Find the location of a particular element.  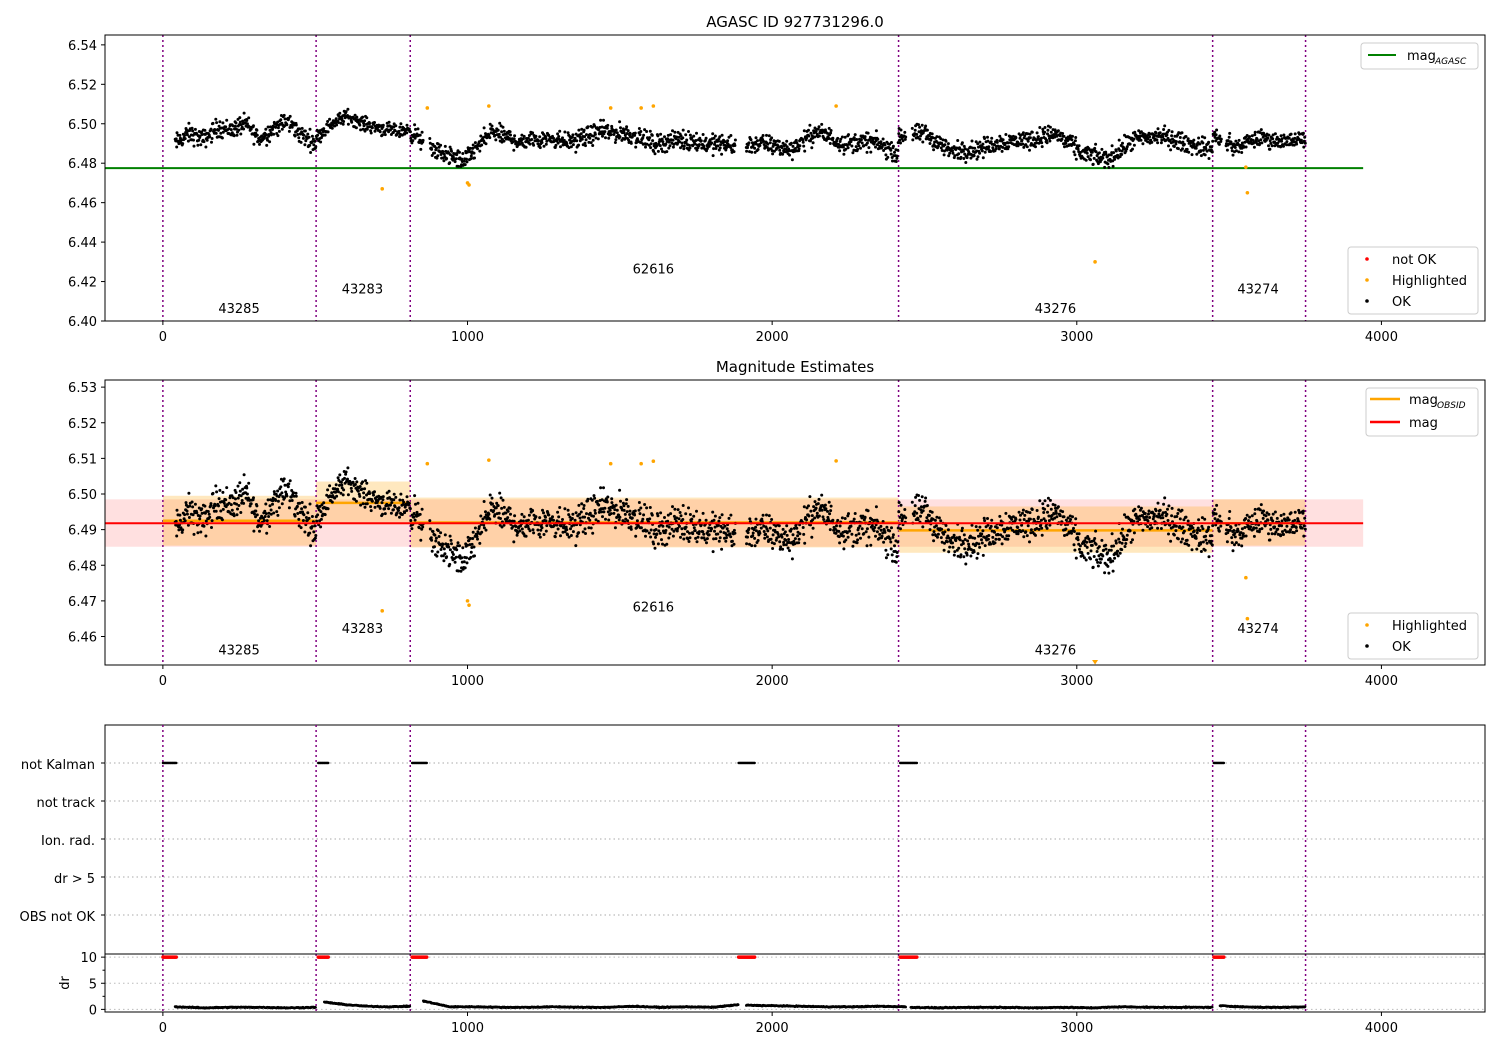

flag-label-not-kalman: not Kalman is located at coordinates (58, 765).